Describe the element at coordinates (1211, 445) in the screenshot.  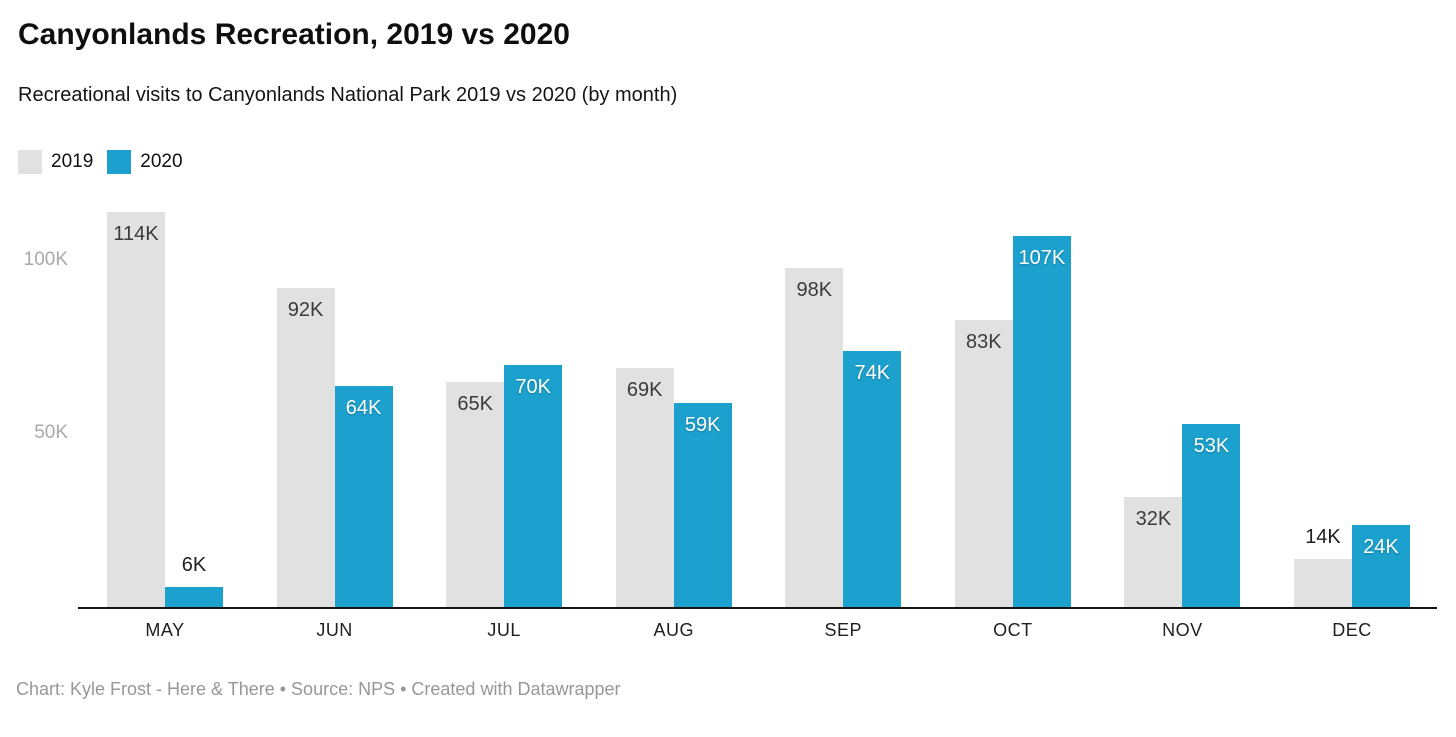
I see `bar-value-label-2020-nov: 53K` at that location.